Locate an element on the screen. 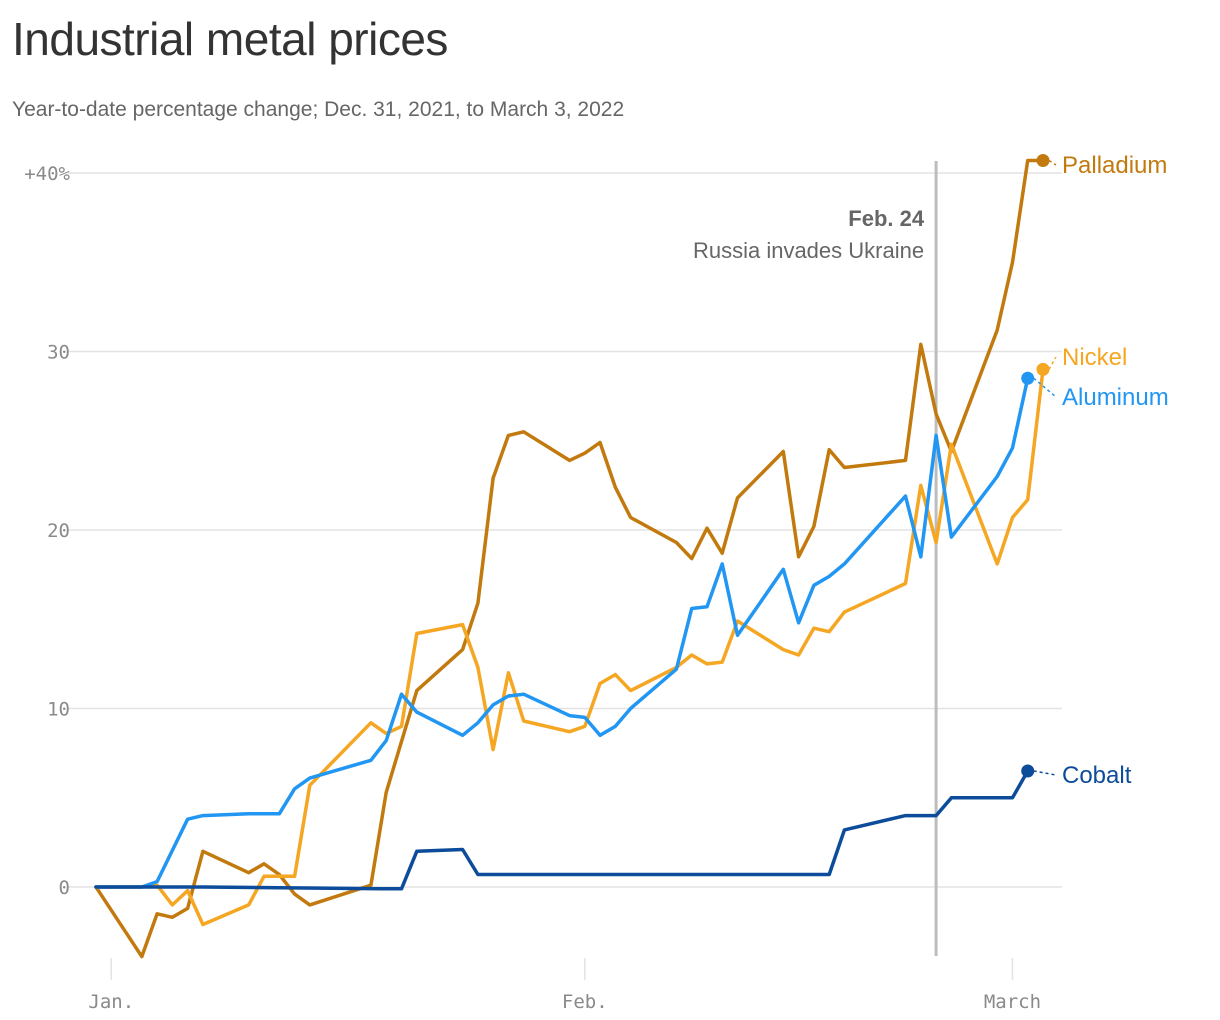 This screenshot has width=1220, height=1020. endpoint-aluminum is located at coordinates (1028, 378).